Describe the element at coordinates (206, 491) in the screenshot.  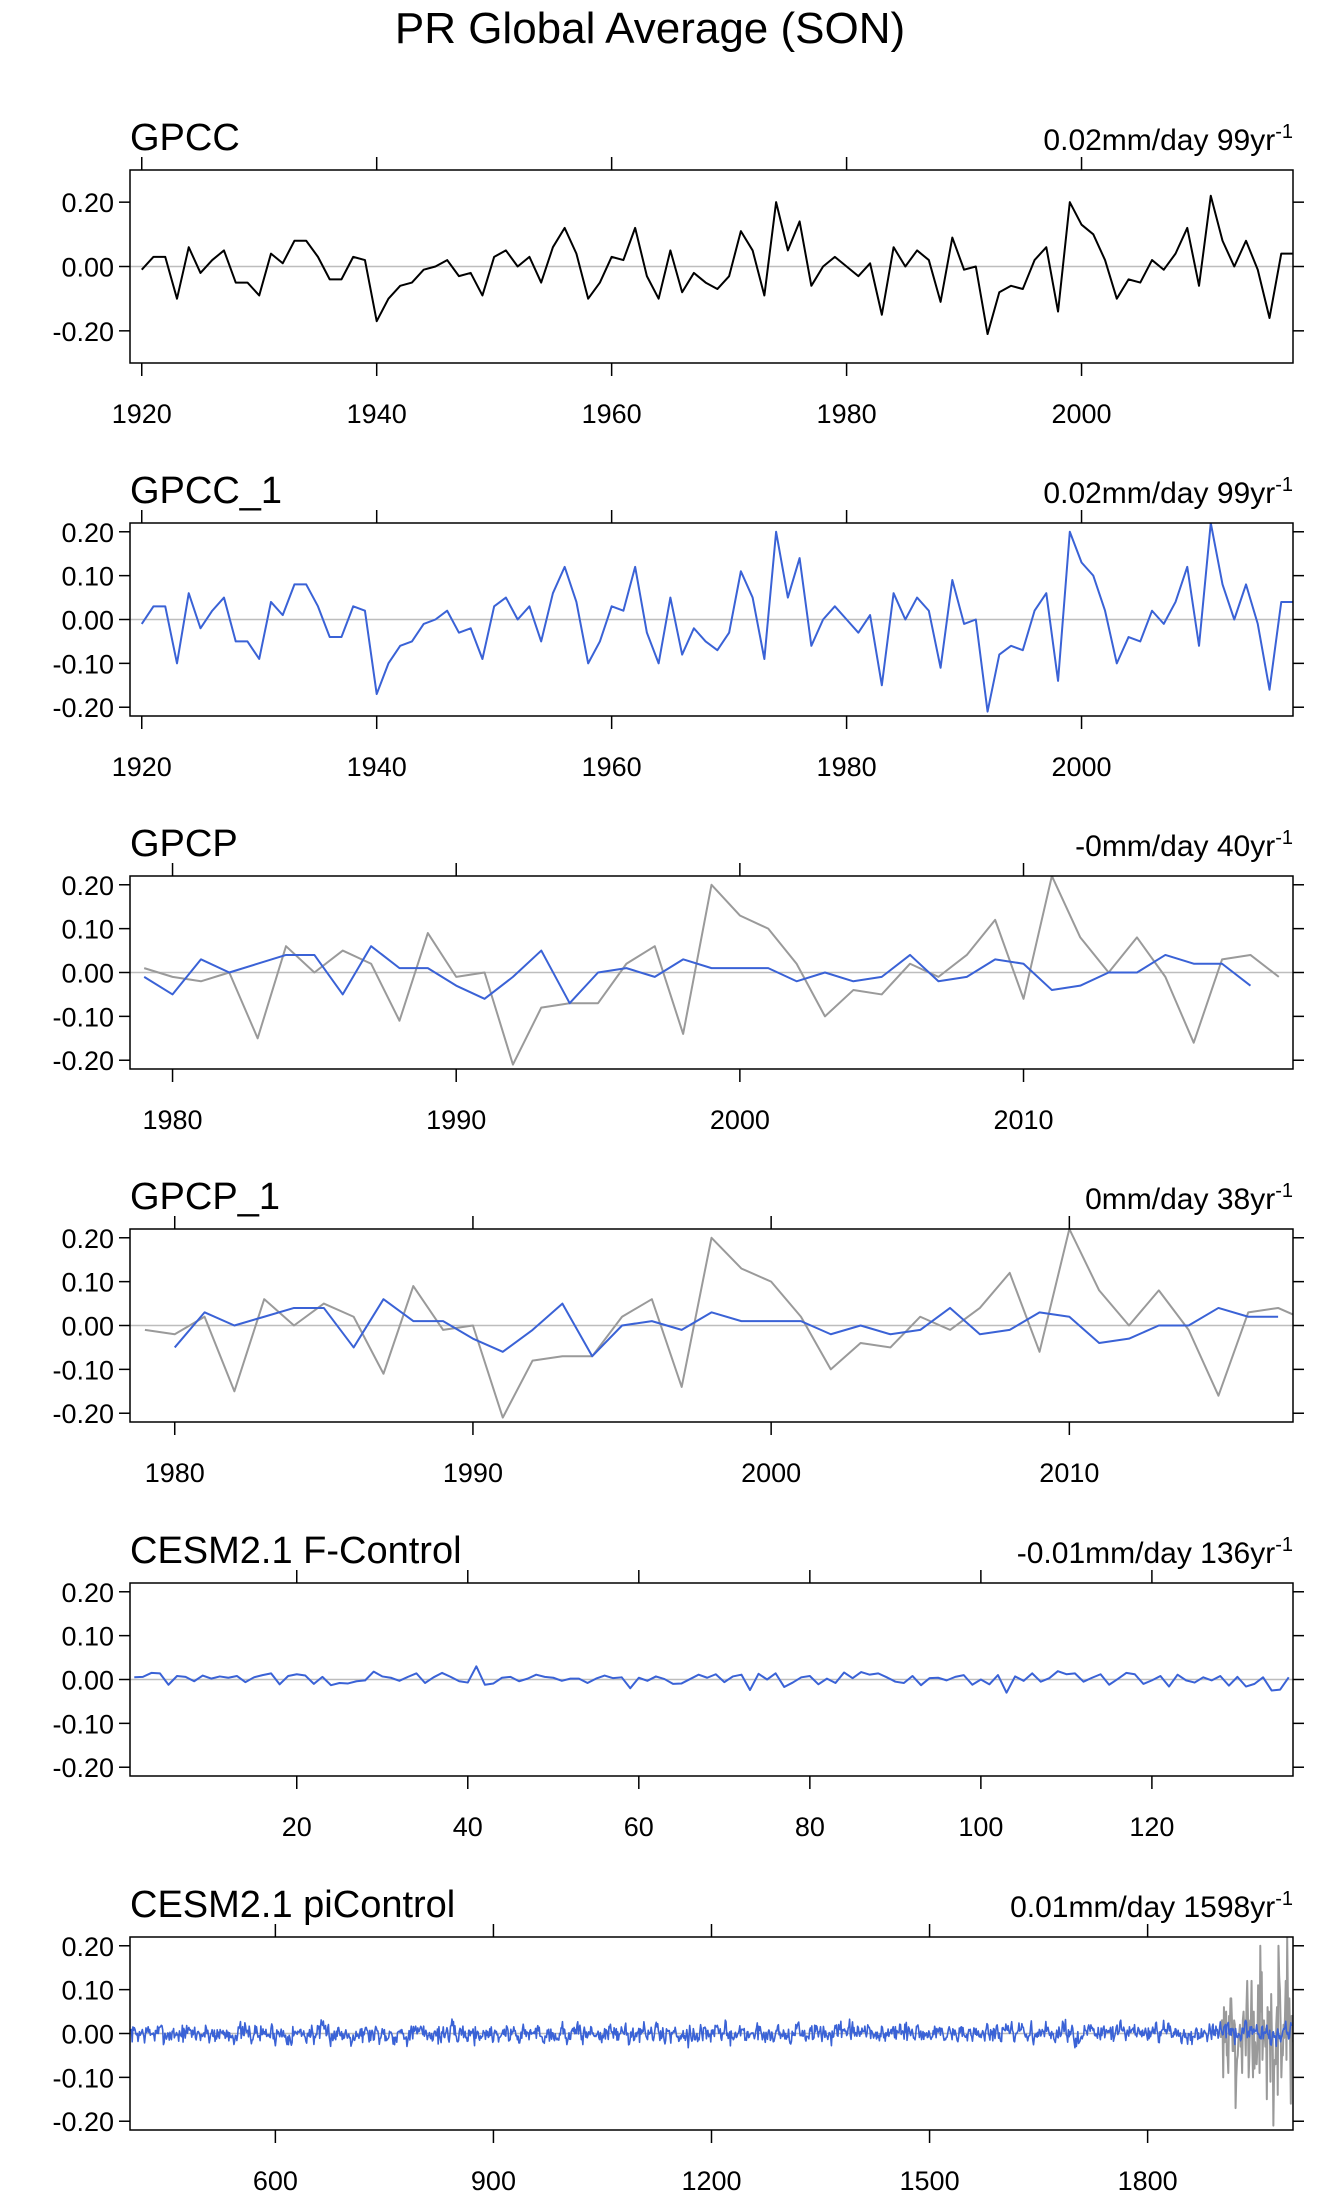
I see `panel-title: GPCC_1` at that location.